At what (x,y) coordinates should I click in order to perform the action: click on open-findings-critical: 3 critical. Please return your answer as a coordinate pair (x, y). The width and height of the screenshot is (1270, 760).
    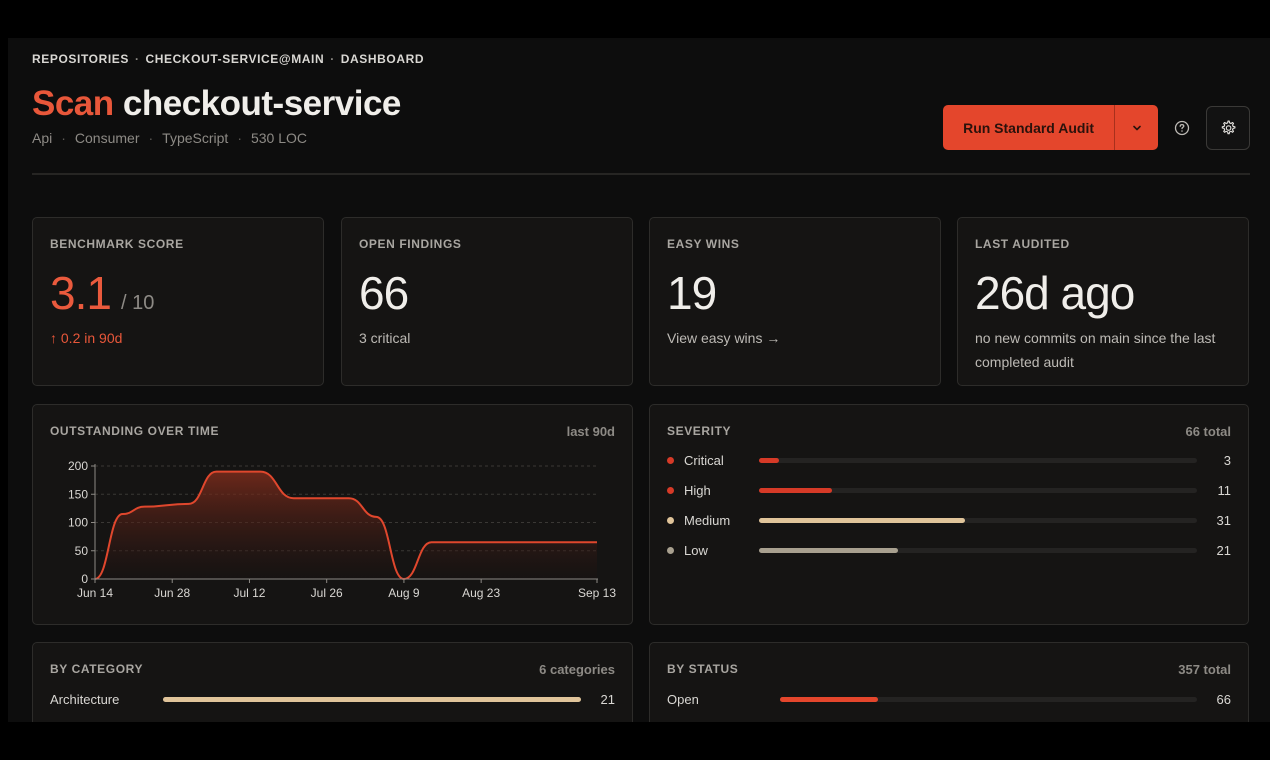
    Looking at the image, I should click on (385, 338).